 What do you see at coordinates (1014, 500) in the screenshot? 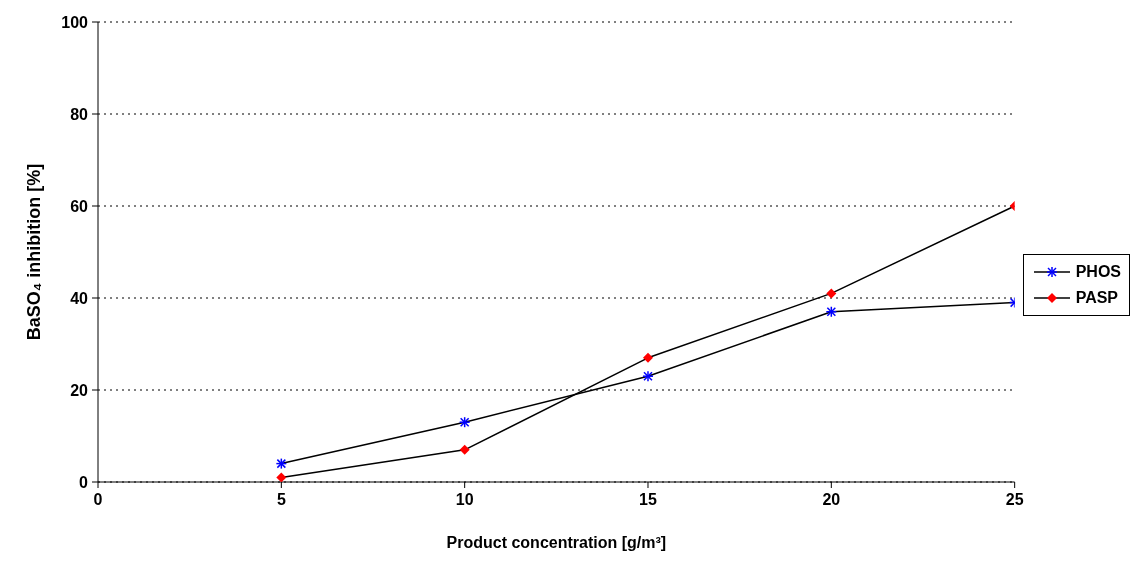
I see `x-tick-label: 25` at bounding box center [1014, 500].